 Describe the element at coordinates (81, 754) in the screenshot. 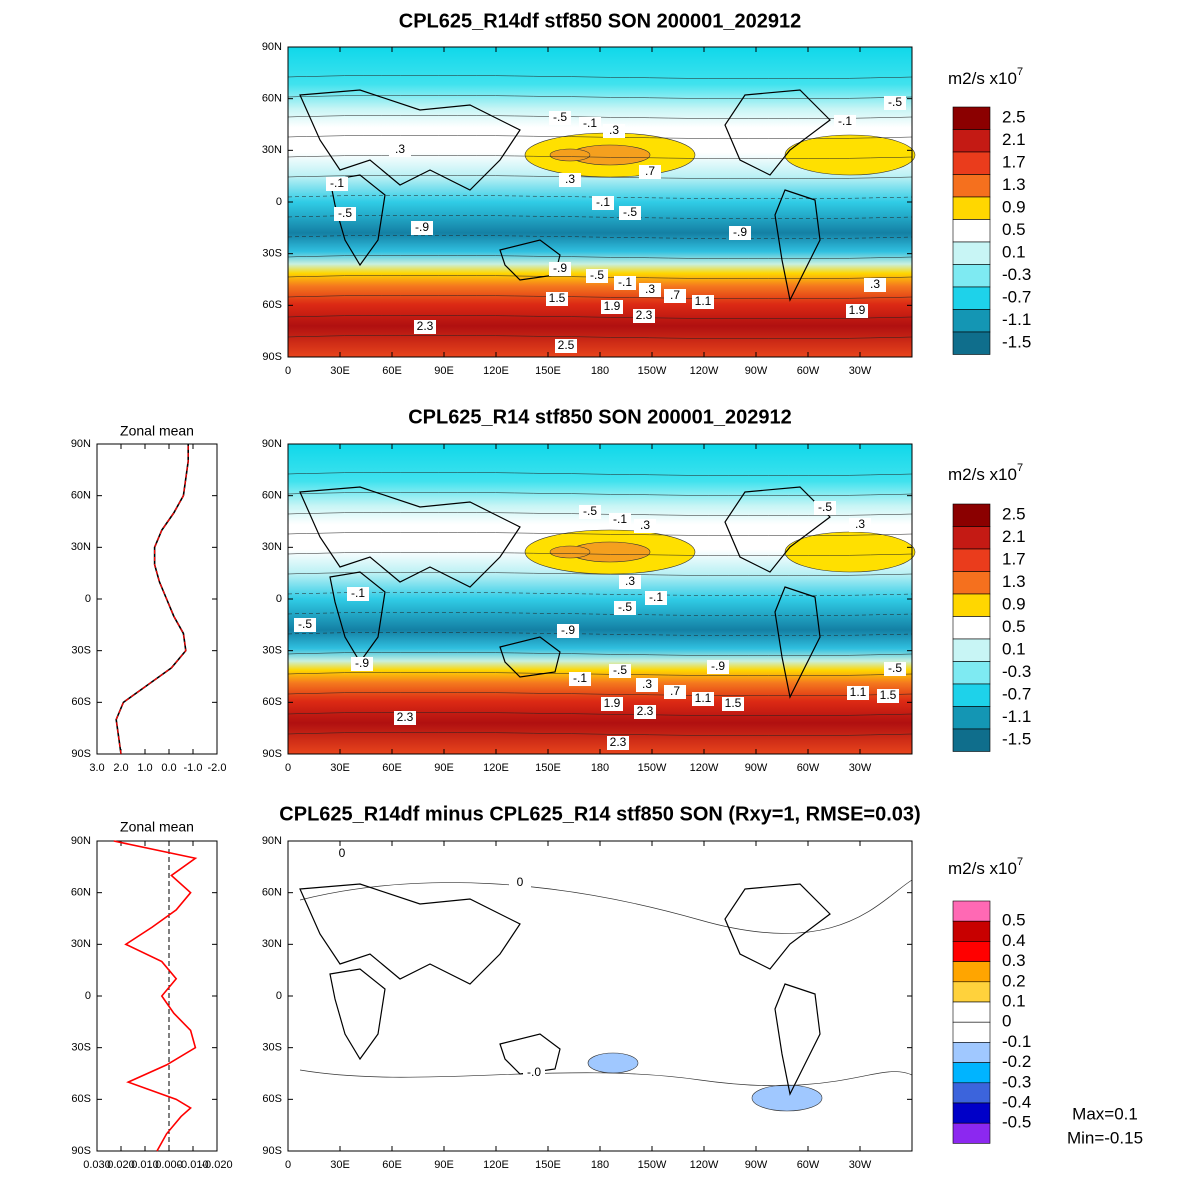

I see `y-tick-label: 90S` at that location.